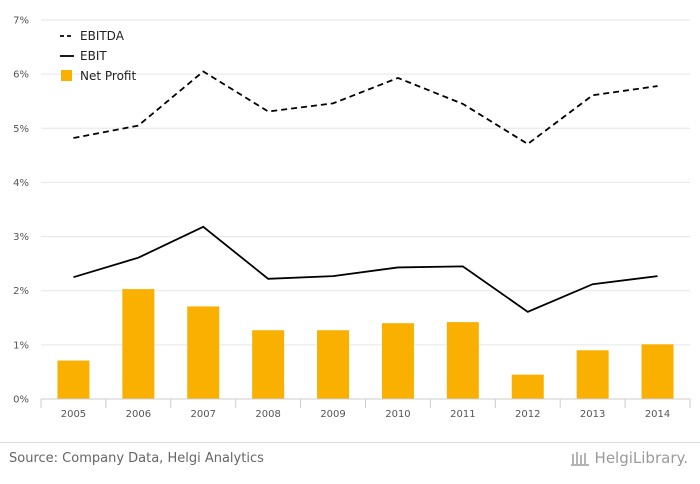 Image resolution: width=700 pixels, height=484 pixels. What do you see at coordinates (366, 414) in the screenshot?
I see `x-axis-tick-labels: 2005 2006 2007 2008 2009 2010 2011 2012 2013 2014` at bounding box center [366, 414].